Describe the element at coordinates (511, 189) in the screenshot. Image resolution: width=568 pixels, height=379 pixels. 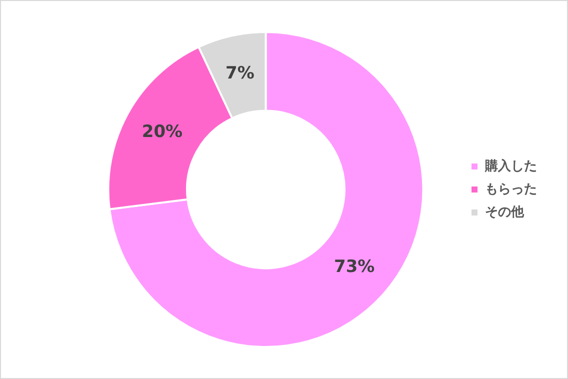
I see `legend-label: もらった` at that location.